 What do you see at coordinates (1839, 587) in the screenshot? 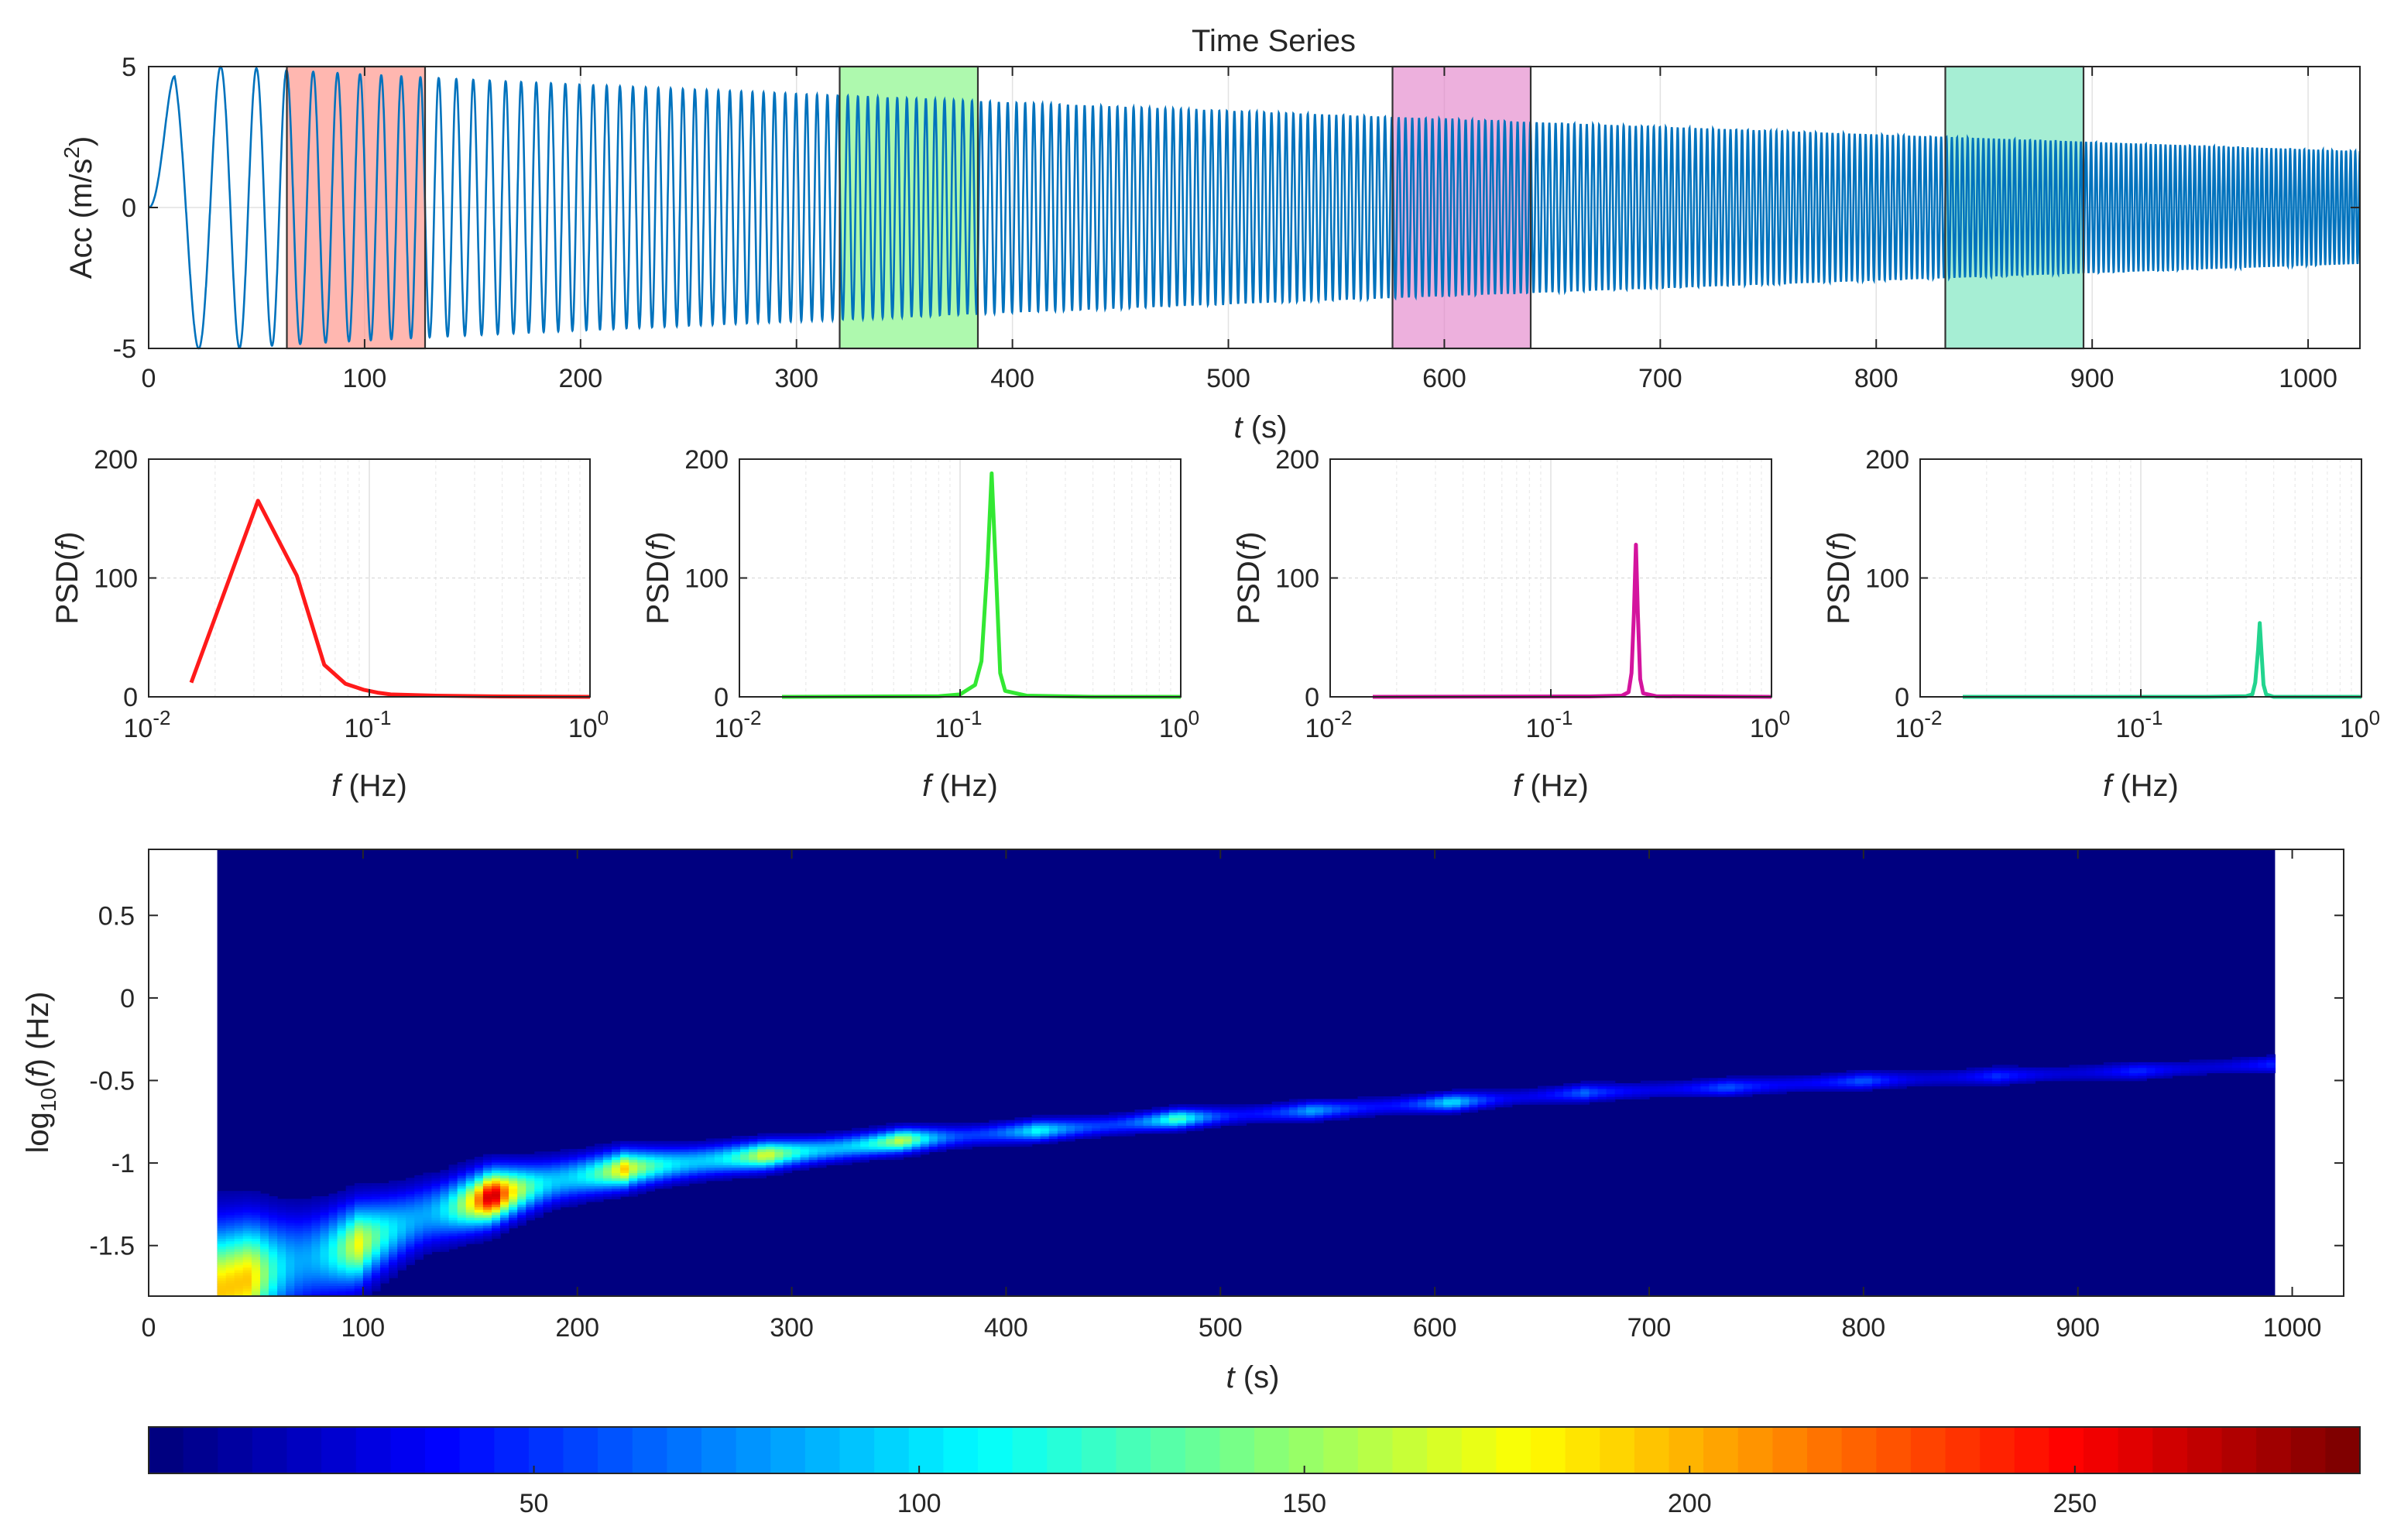
I see `psd-y-label-pre: PSD(` at bounding box center [1839, 587].